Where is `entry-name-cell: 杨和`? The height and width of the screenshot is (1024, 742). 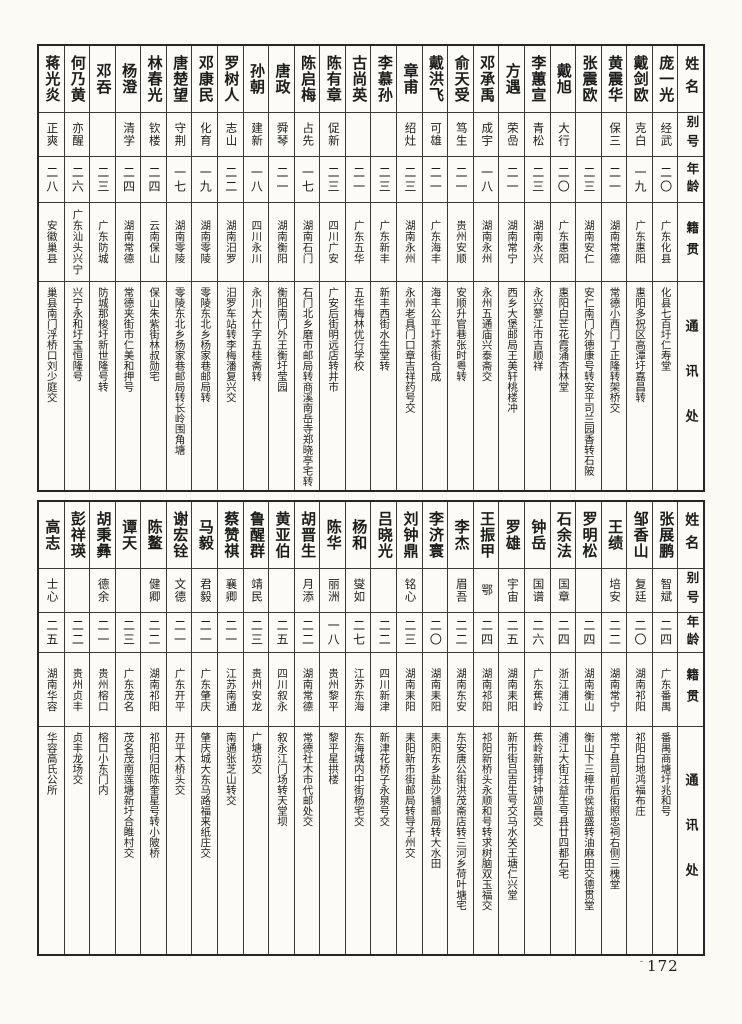
entry-name-cell: 杨和 is located at coordinates (358, 535).